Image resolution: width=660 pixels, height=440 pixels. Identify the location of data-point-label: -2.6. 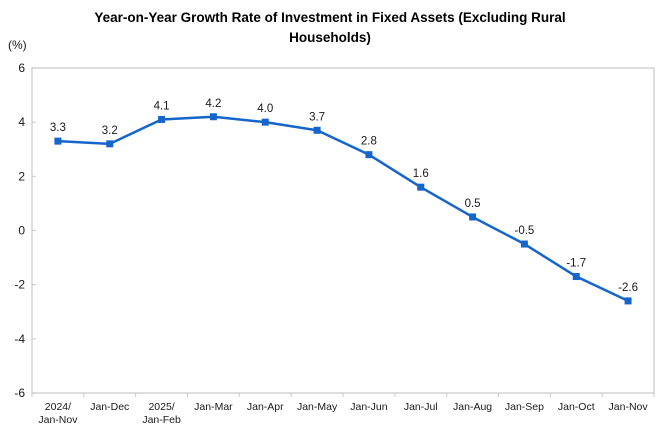
(628, 288).